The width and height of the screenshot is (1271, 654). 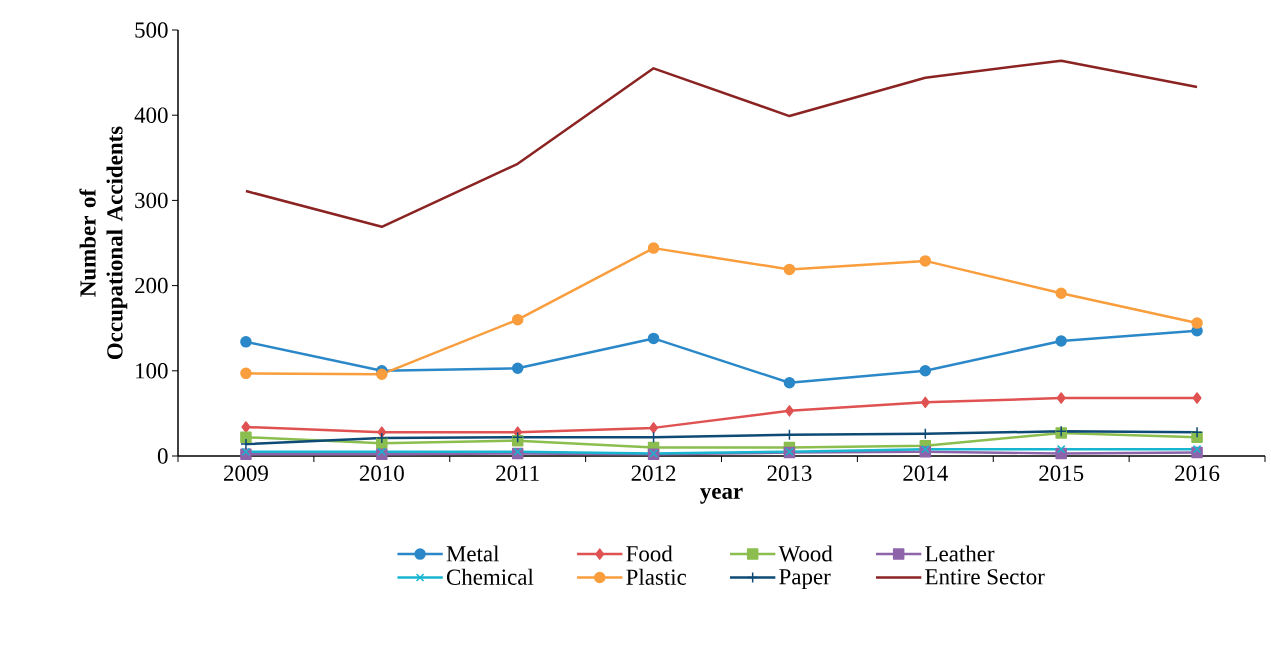 What do you see at coordinates (151, 115) in the screenshot?
I see `y-tick-label: 400` at bounding box center [151, 115].